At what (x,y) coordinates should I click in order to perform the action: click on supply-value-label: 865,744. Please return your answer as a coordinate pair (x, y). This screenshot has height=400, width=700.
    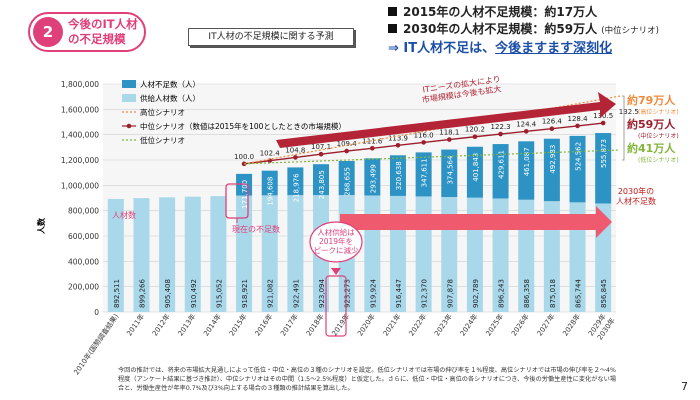
    Looking at the image, I should click on (579, 293).